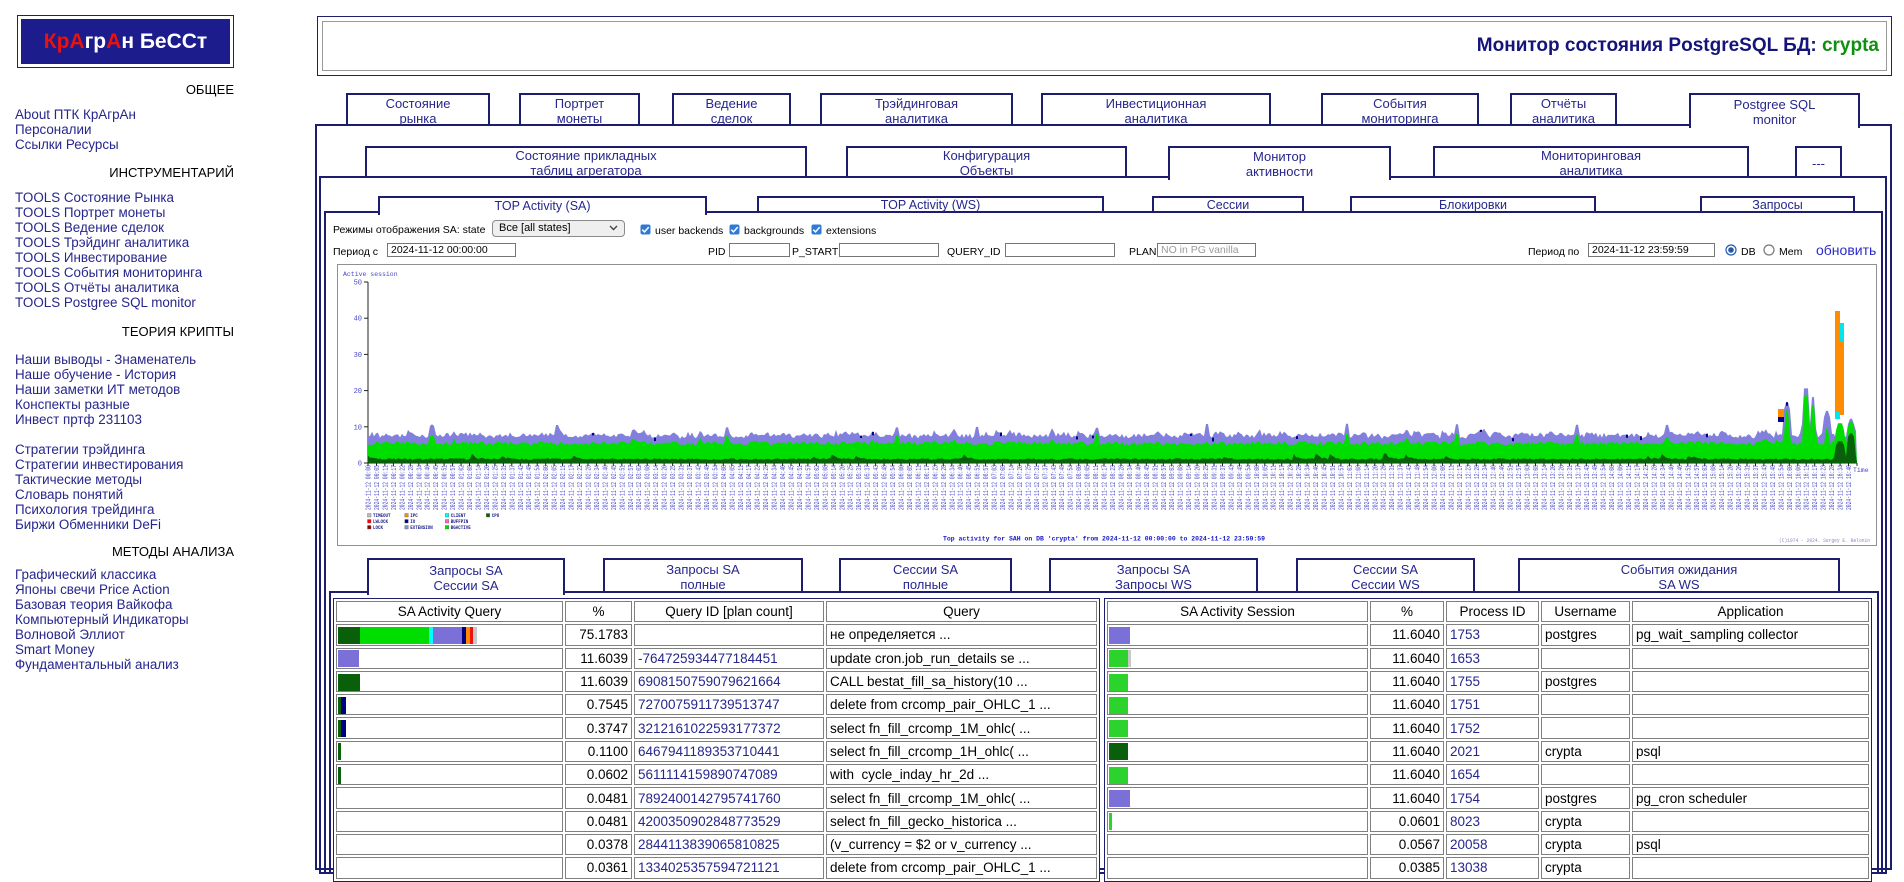 This screenshot has height=882, width=1904. Describe the element at coordinates (742, 487) in the screenshot. I see `svg-text: 2024-11-12 04:11` at that location.